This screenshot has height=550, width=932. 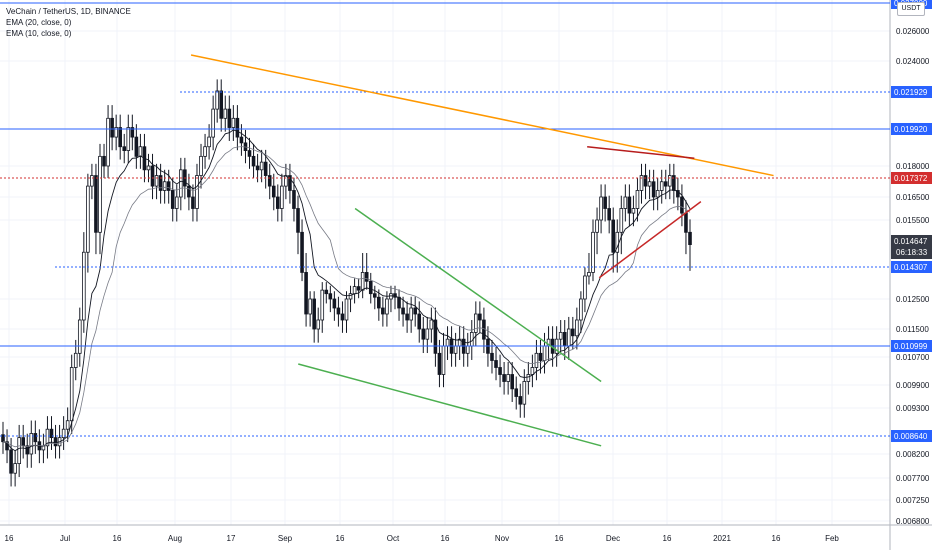 I want to click on x-tick-label-14: 16, so click(x=776, y=538).